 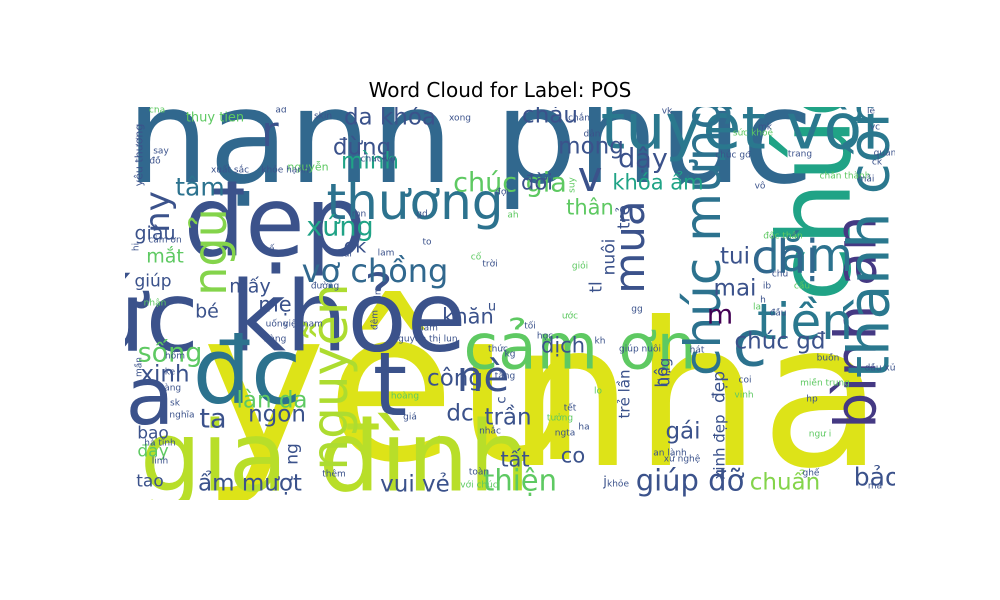 What do you see at coordinates (735, 288) in the screenshot?
I see `word-47: mai` at bounding box center [735, 288].